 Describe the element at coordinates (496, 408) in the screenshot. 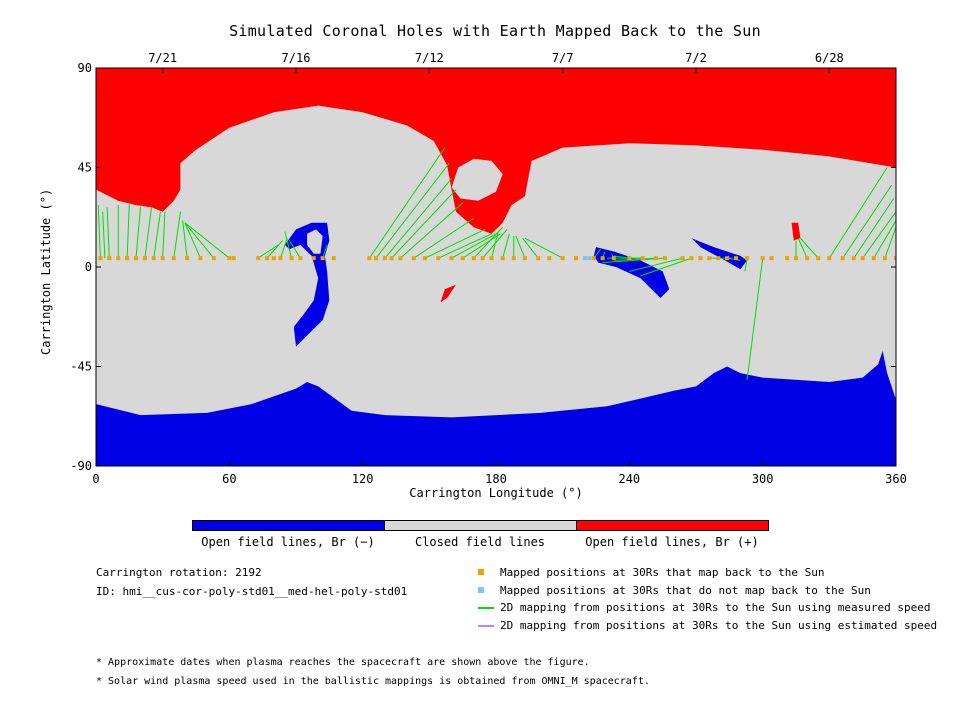

I see `region-south-negative` at that location.